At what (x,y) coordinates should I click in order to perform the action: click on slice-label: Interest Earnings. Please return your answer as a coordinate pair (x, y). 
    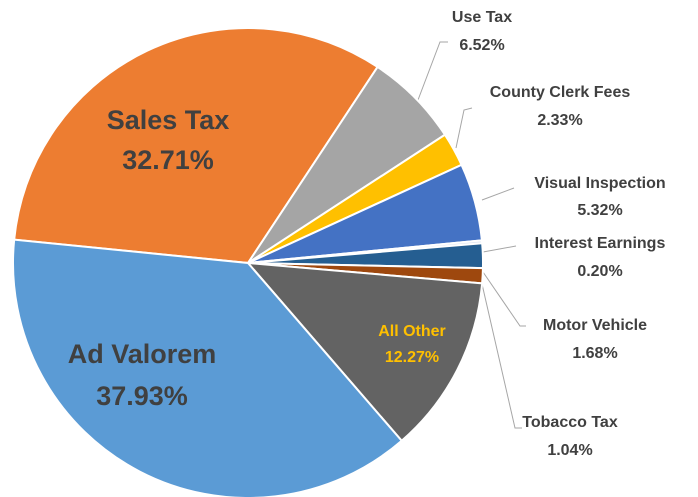
    Looking at the image, I should click on (600, 243).